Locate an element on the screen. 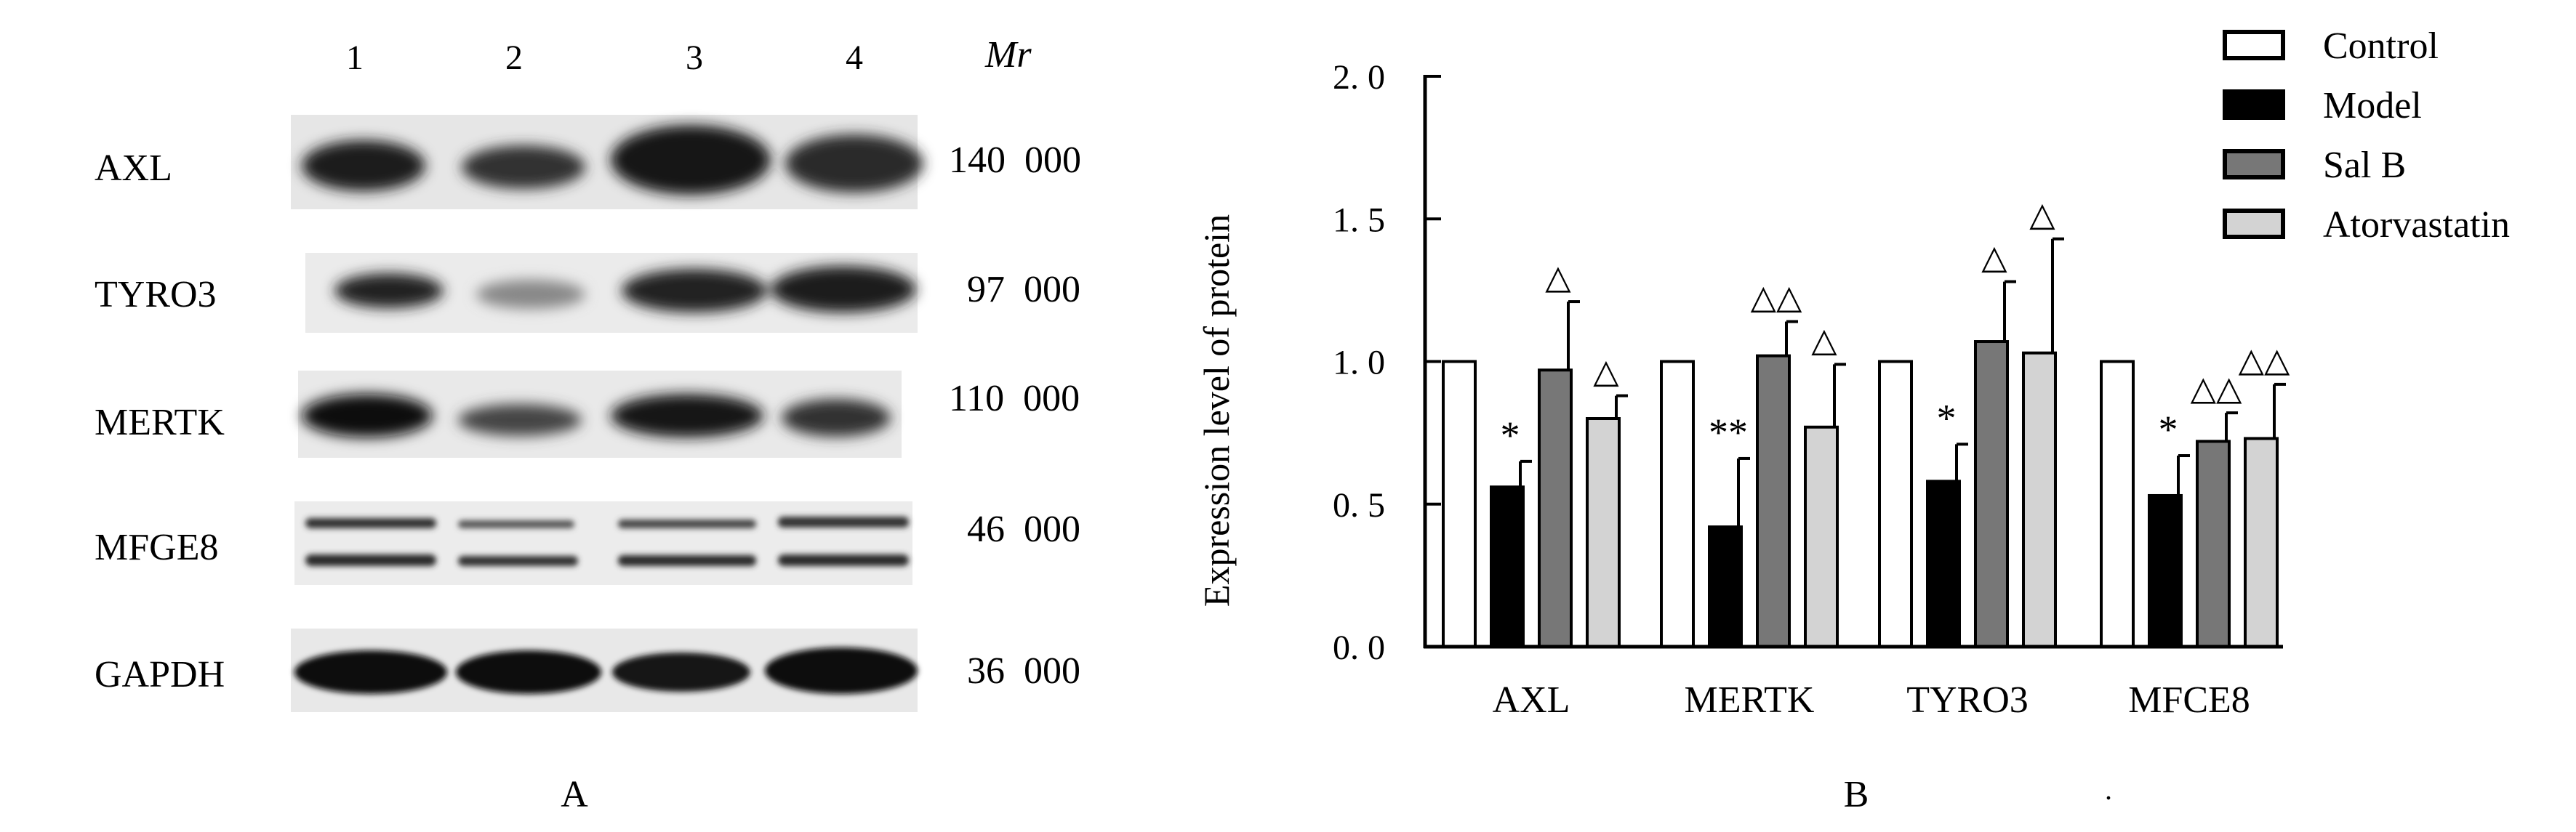 The height and width of the screenshot is (832, 2576). blot-strip-axl is located at coordinates (607, 162).